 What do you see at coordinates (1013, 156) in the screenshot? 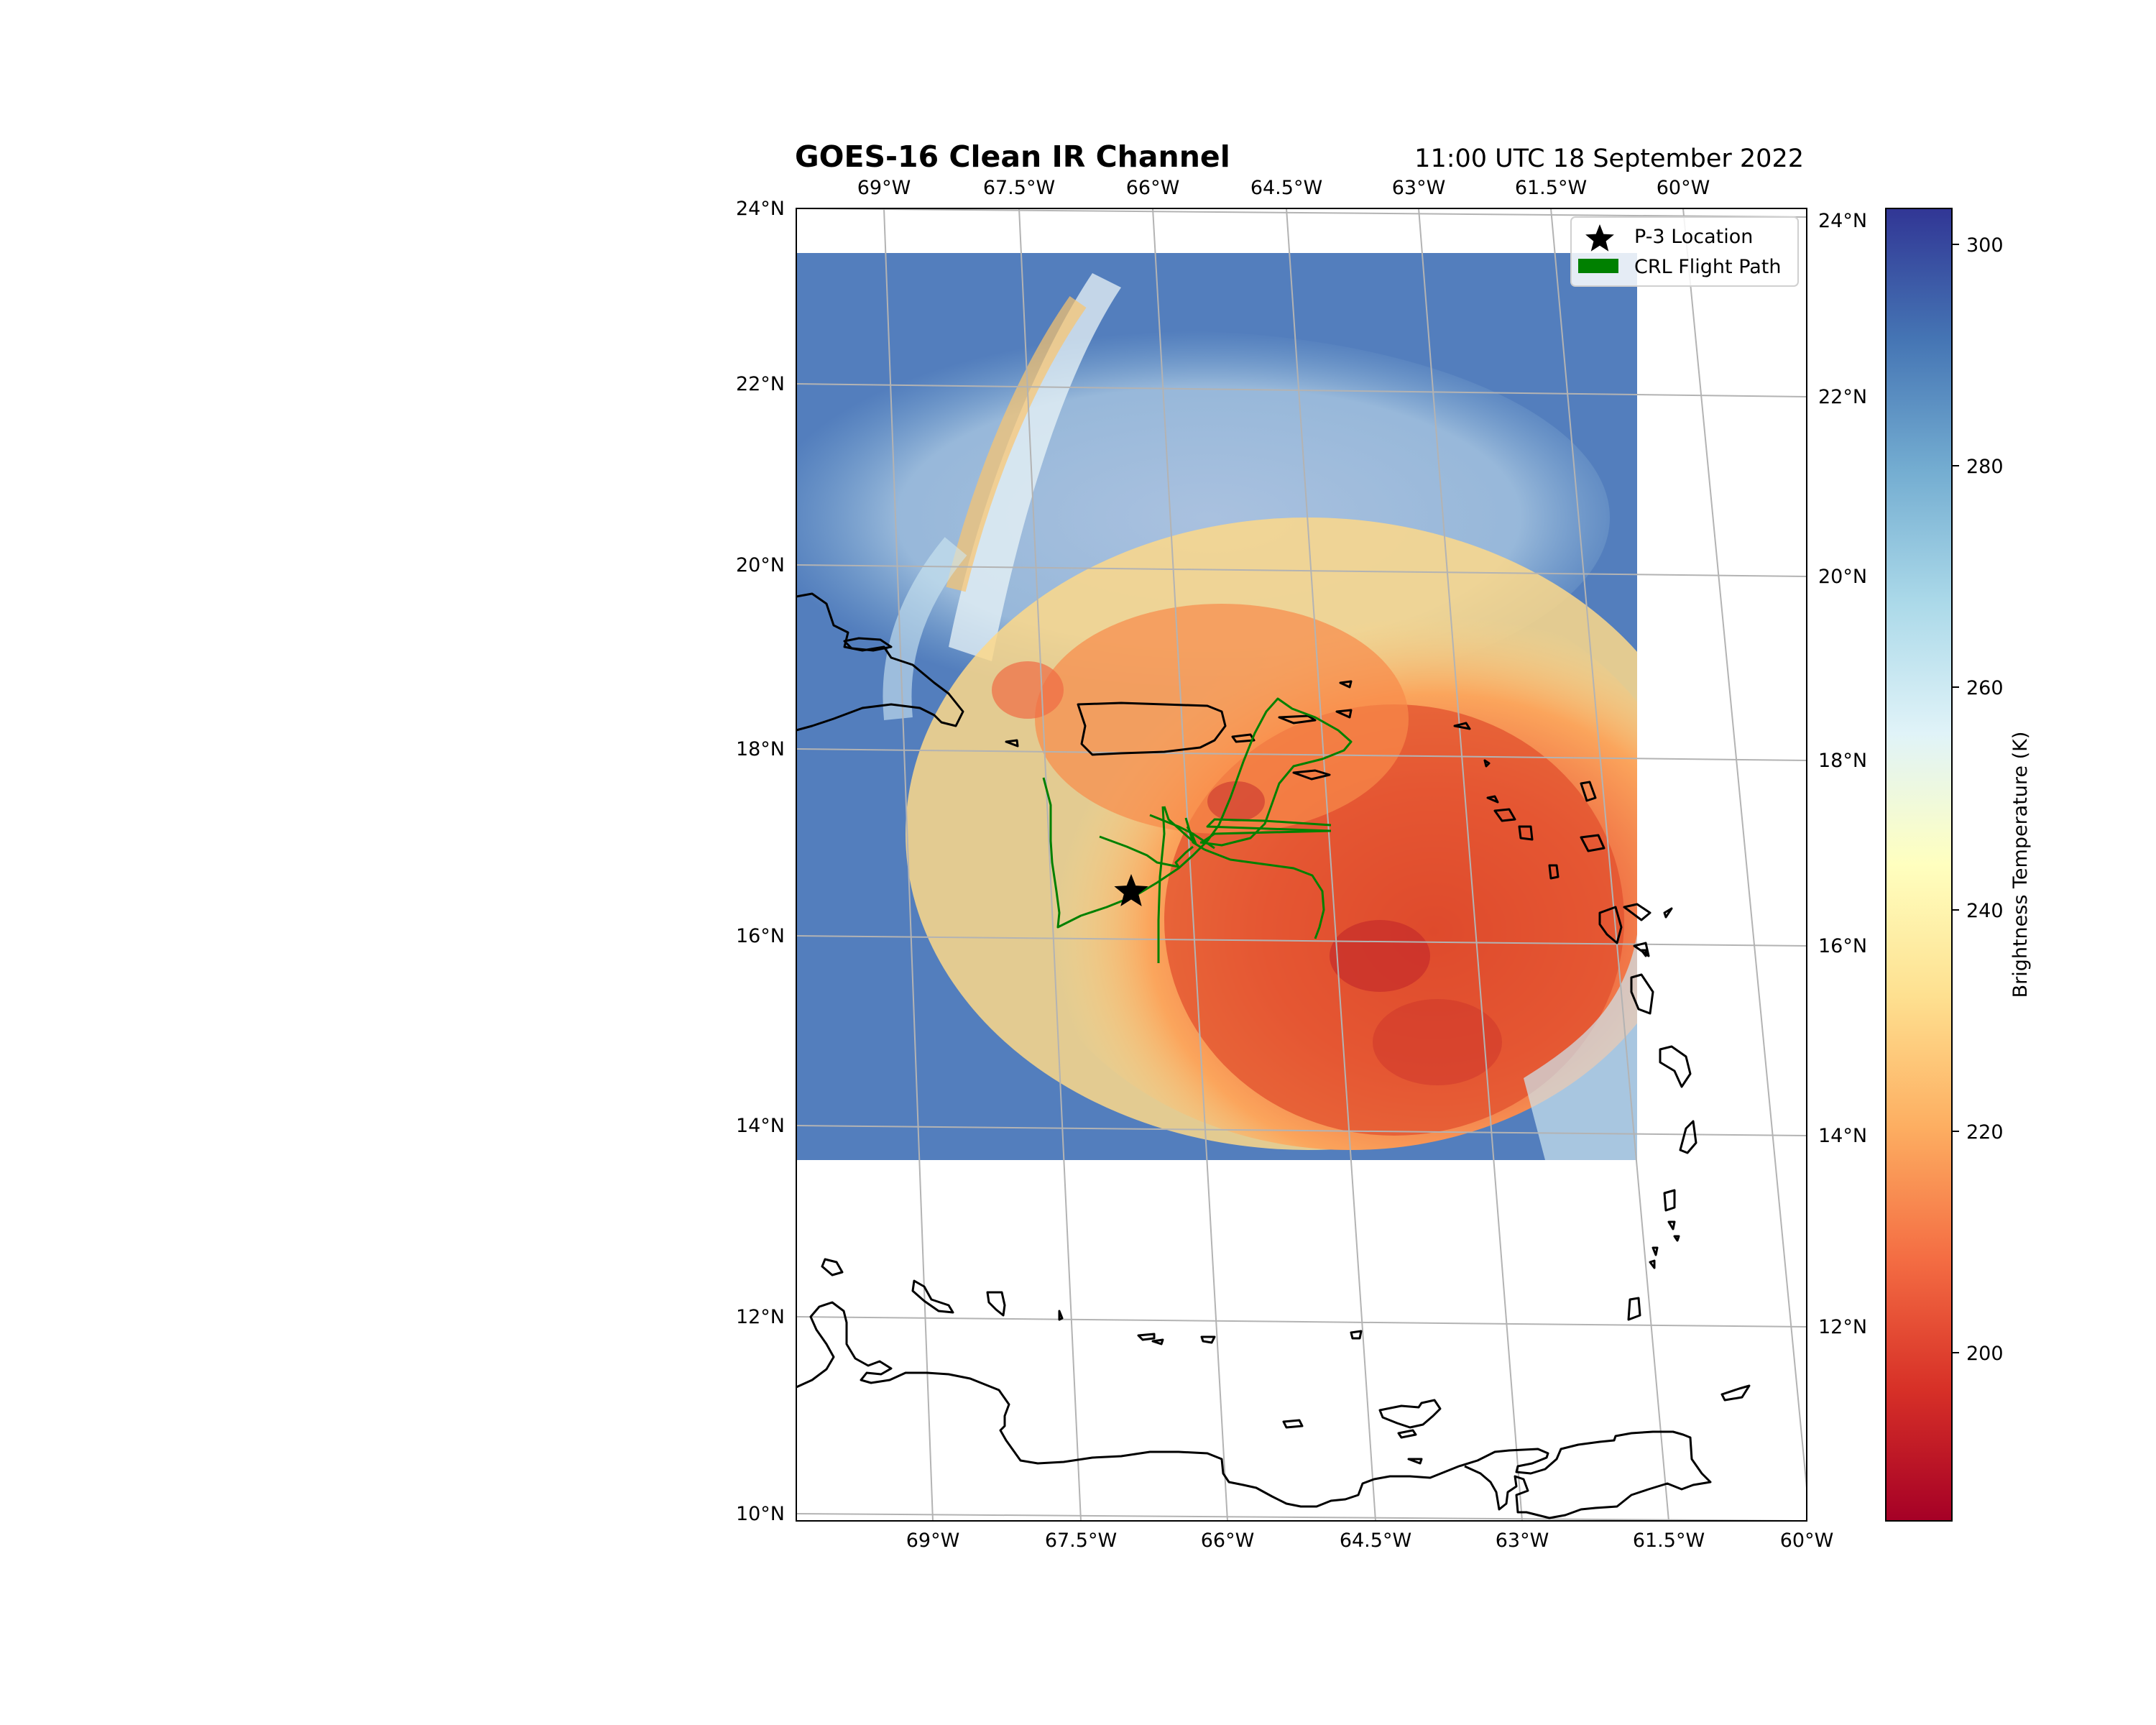
I see `map-title: GOES-16 Clean IR Channel` at bounding box center [1013, 156].